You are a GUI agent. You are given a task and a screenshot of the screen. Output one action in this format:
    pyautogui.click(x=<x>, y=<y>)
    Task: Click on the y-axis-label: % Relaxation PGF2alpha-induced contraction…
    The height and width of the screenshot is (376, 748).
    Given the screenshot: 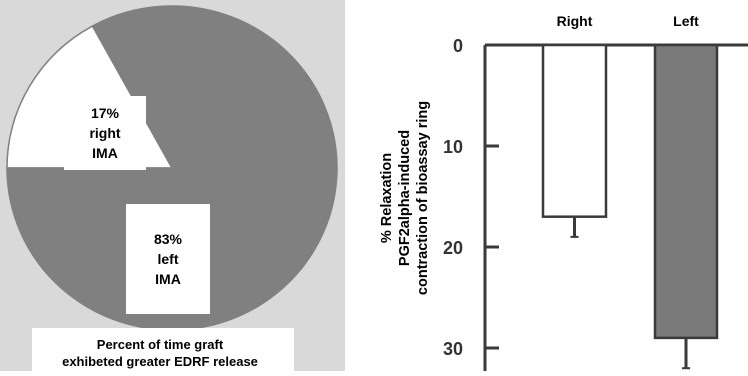 What is the action you would take?
    pyautogui.click(x=405, y=198)
    